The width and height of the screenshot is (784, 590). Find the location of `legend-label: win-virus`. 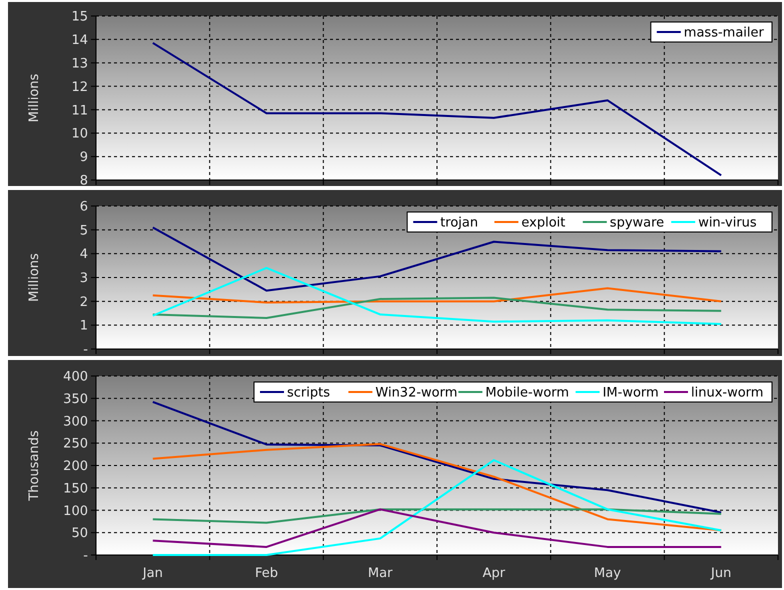

legend-label: win-virus is located at coordinates (727, 223).